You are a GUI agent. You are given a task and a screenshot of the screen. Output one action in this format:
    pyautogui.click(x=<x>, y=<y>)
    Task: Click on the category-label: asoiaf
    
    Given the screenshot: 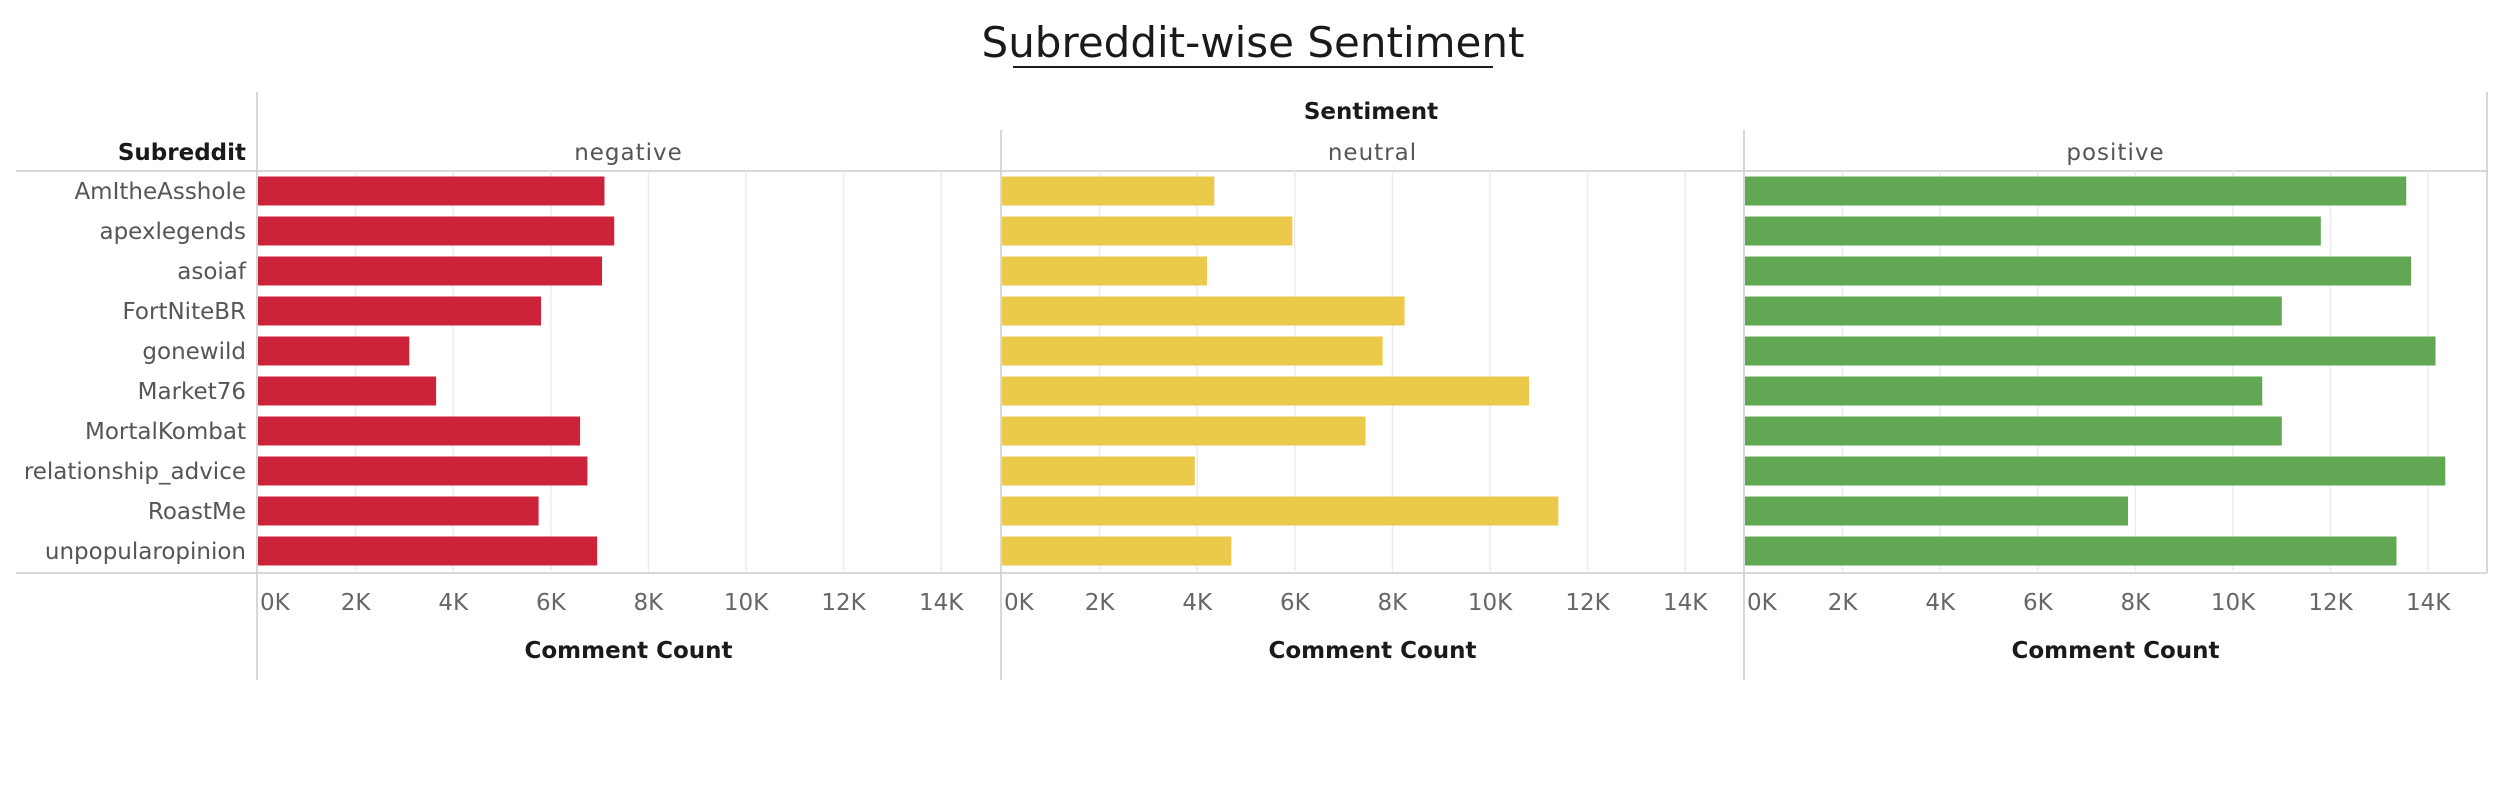 What is the action you would take?
    pyautogui.click(x=212, y=272)
    